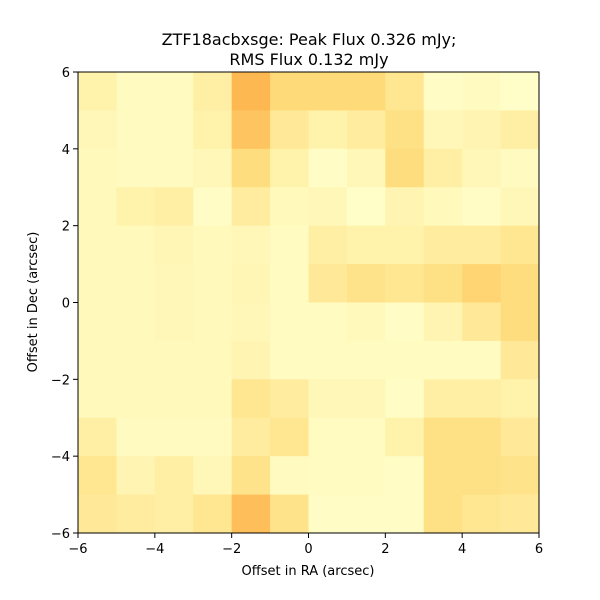  What do you see at coordinates (308, 59) in the screenshot?
I see `chart-title-line-2: RMS Flux 0.132 mJy` at bounding box center [308, 59].